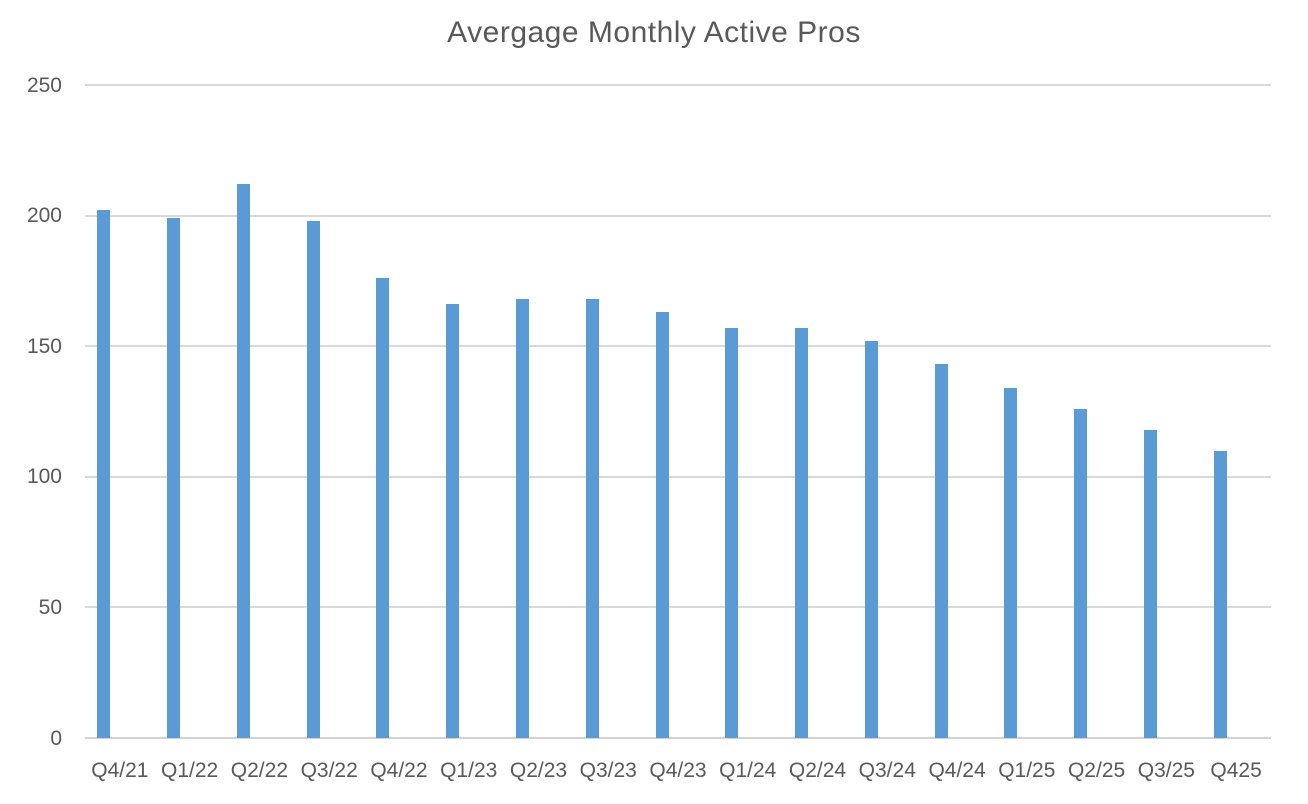 The height and width of the screenshot is (804, 1308). What do you see at coordinates (1096, 770) in the screenshot?
I see `x-tick-label: Q2/25` at bounding box center [1096, 770].